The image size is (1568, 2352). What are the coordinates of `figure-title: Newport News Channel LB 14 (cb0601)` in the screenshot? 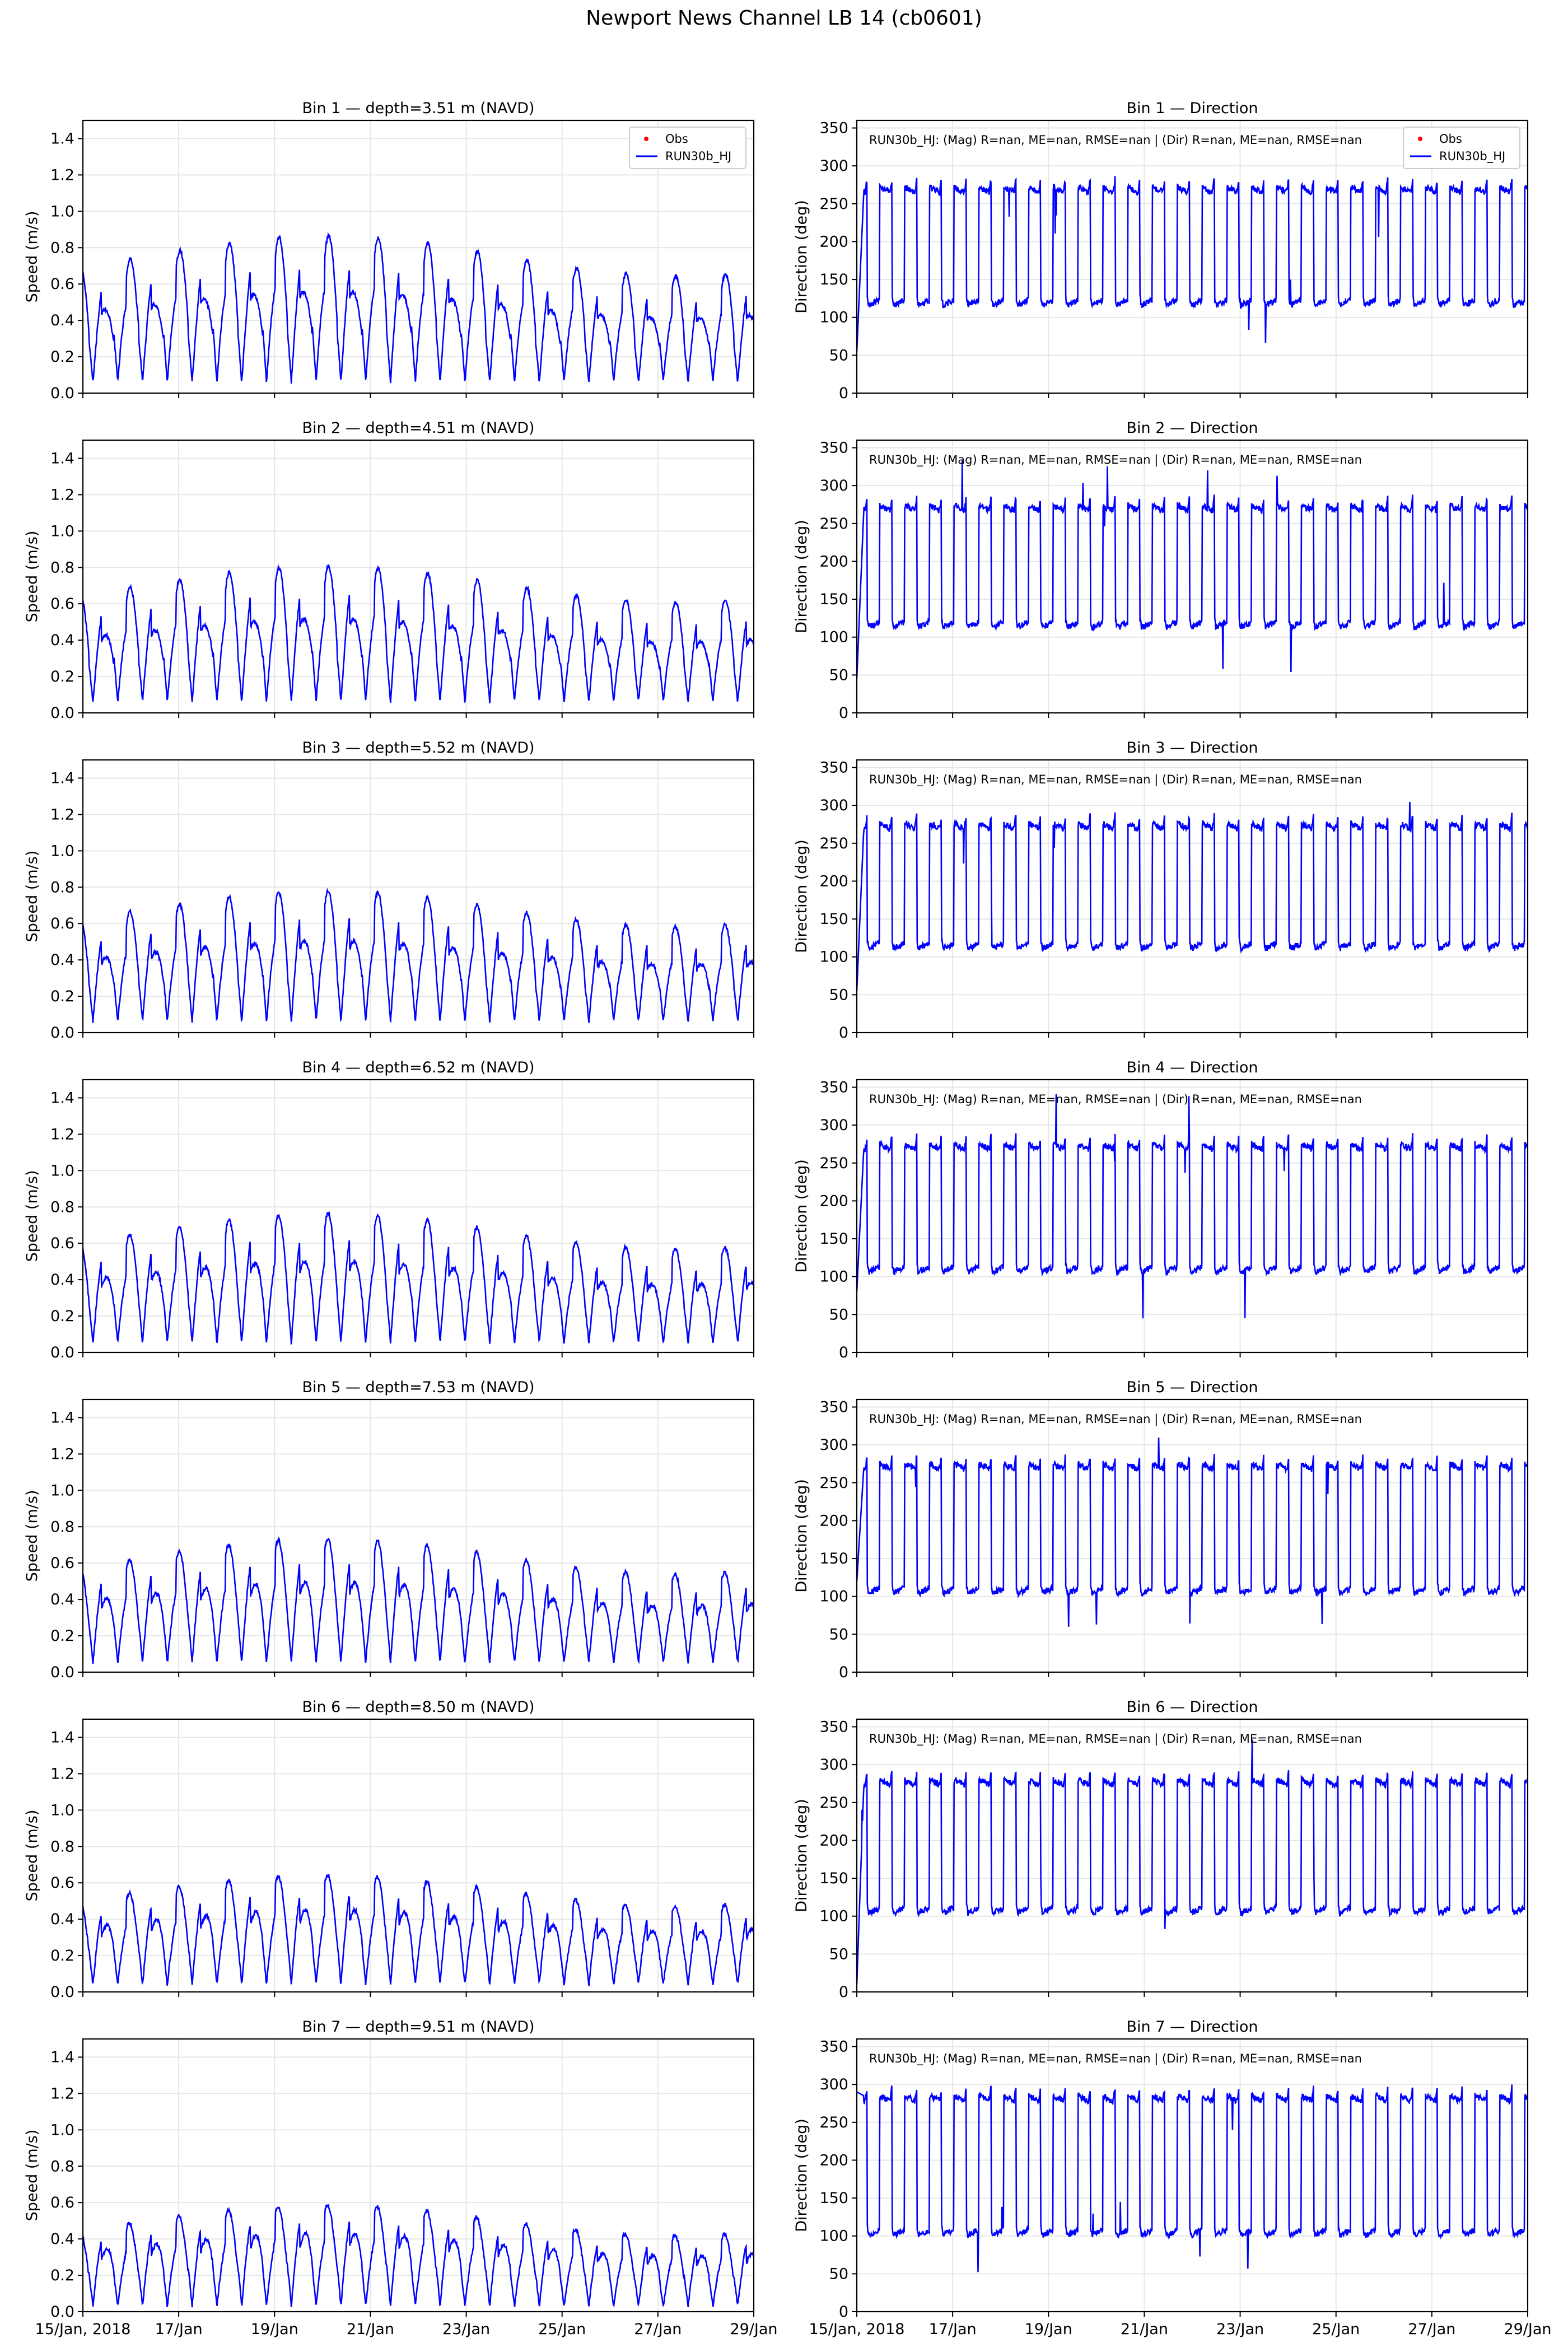 It's located at (784, 18).